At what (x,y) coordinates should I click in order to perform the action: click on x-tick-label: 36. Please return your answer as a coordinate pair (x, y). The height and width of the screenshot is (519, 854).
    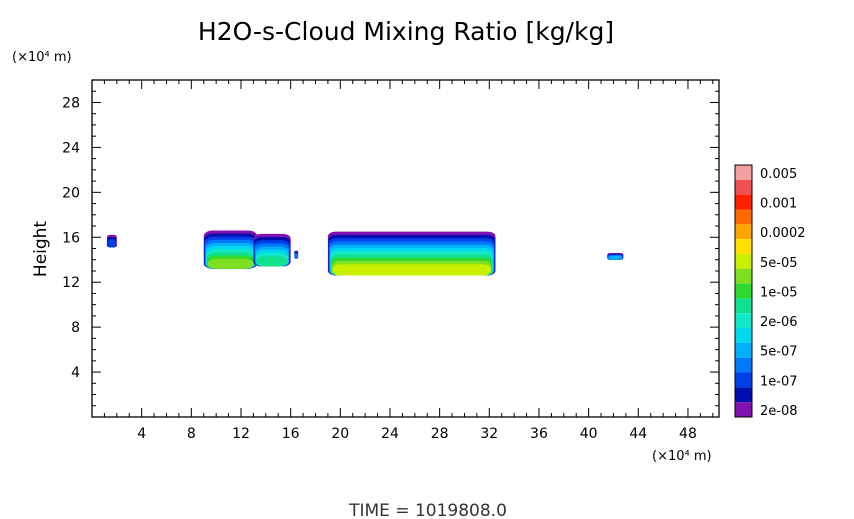
    Looking at the image, I should click on (539, 434).